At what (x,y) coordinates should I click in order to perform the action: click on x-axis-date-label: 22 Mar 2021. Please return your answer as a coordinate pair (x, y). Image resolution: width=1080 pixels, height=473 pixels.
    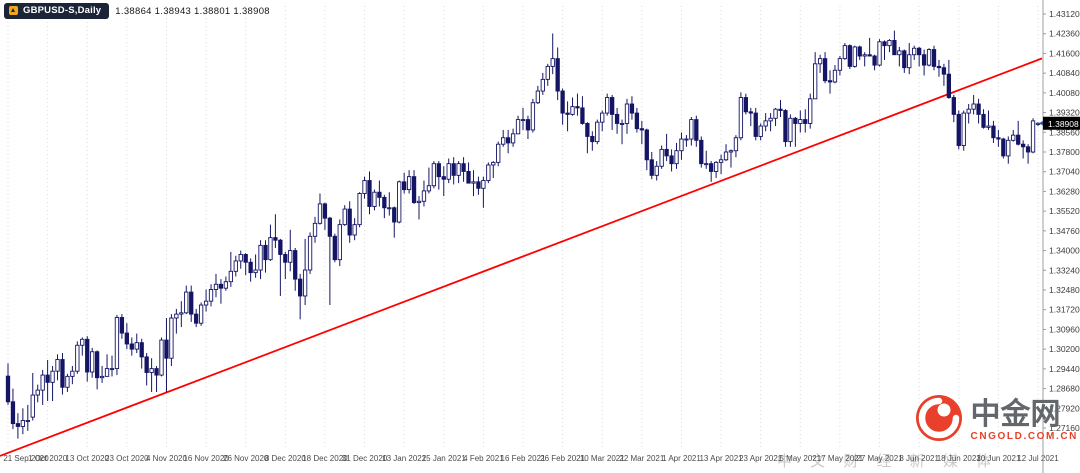
    Looking at the image, I should click on (641, 458).